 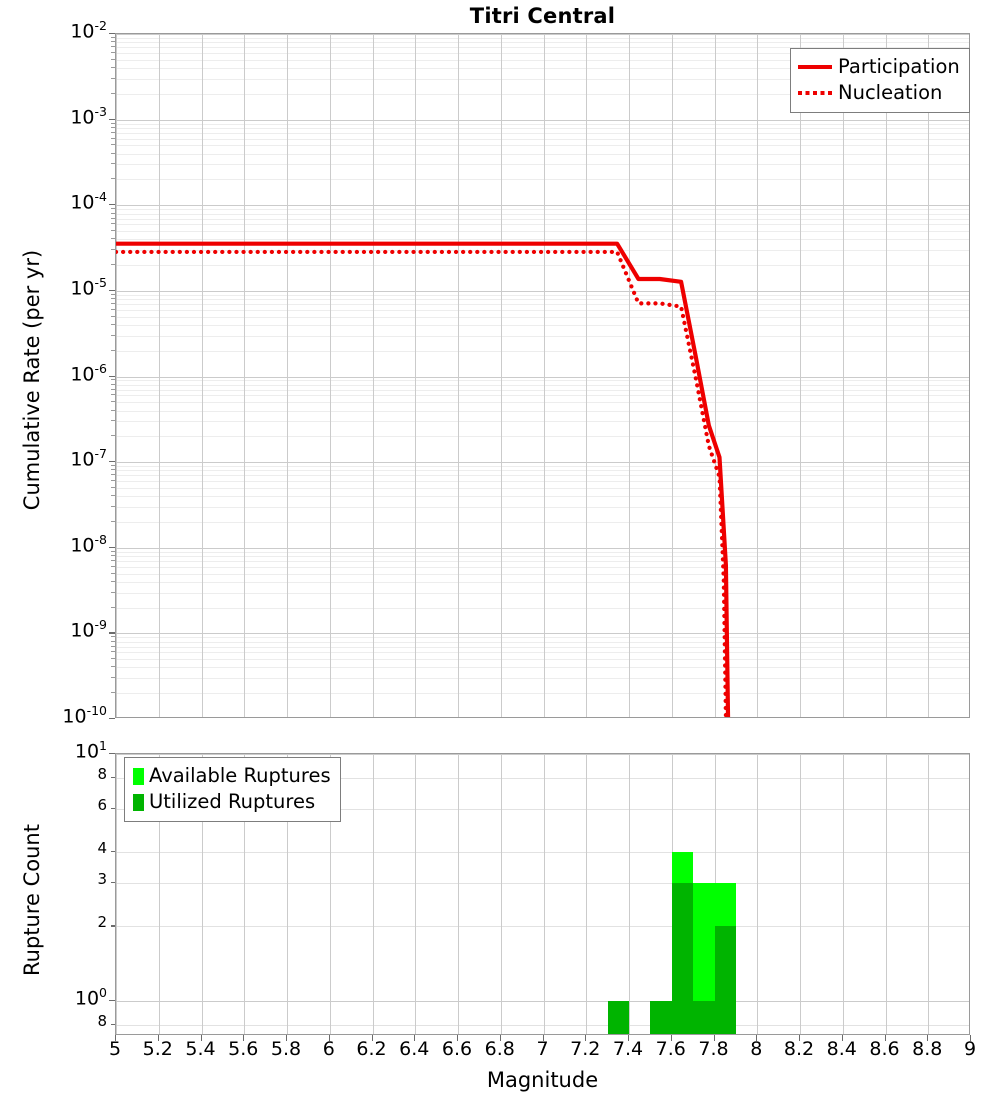 What do you see at coordinates (115, 1049) in the screenshot?
I see `x-tick-label: 5` at bounding box center [115, 1049].